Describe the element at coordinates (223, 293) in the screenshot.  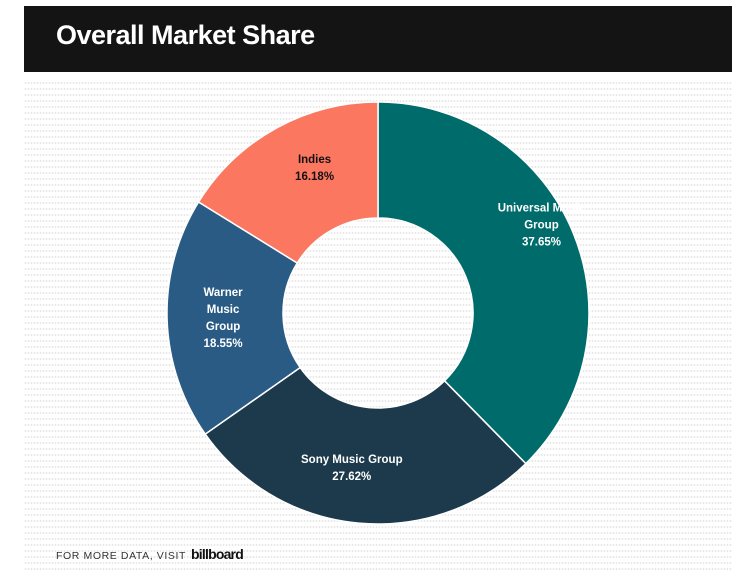
I see `slice-name-label: Warner` at that location.